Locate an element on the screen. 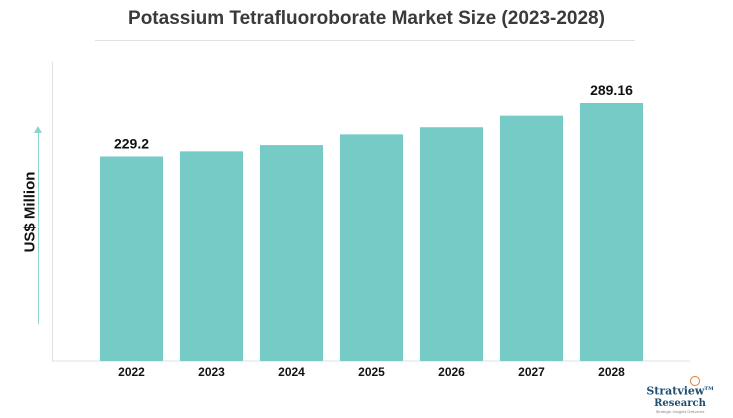 This screenshot has height=418, width=733. x-tick-label-2025: 2025 is located at coordinates (371, 372).